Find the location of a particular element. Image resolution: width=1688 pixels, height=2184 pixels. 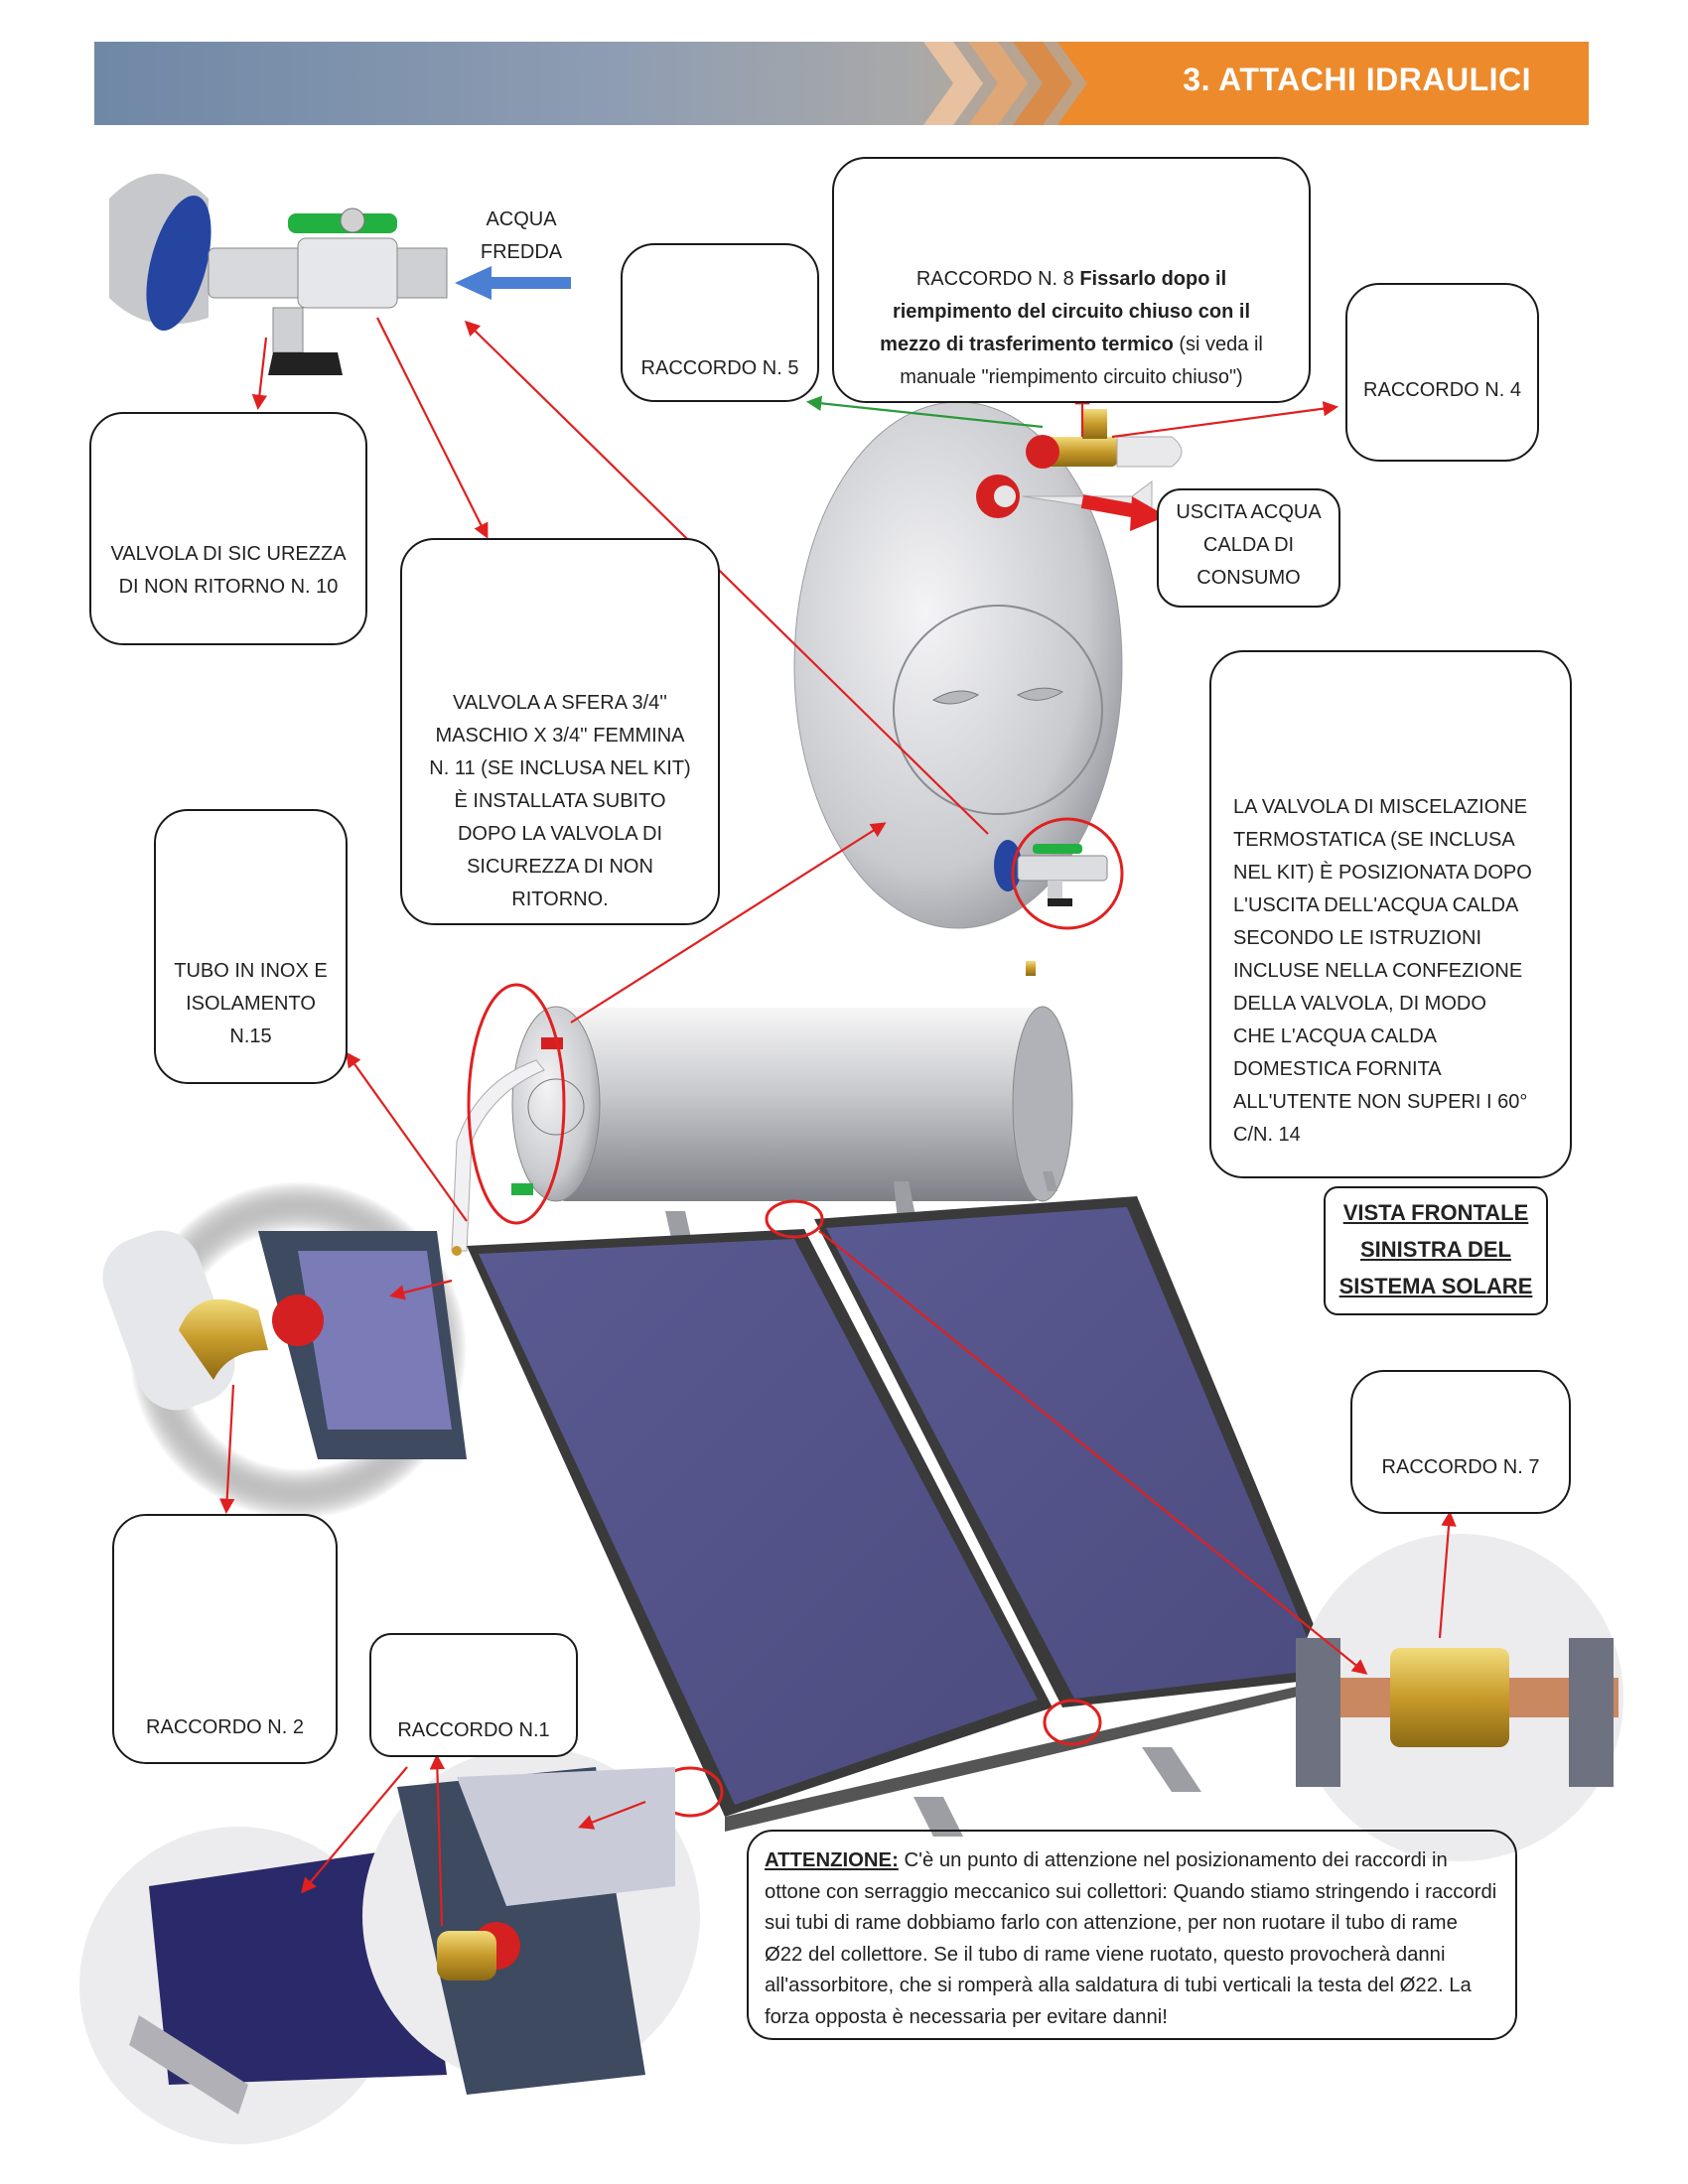

callout-text: DOMESTICA FORNITA is located at coordinates (1337, 1069).